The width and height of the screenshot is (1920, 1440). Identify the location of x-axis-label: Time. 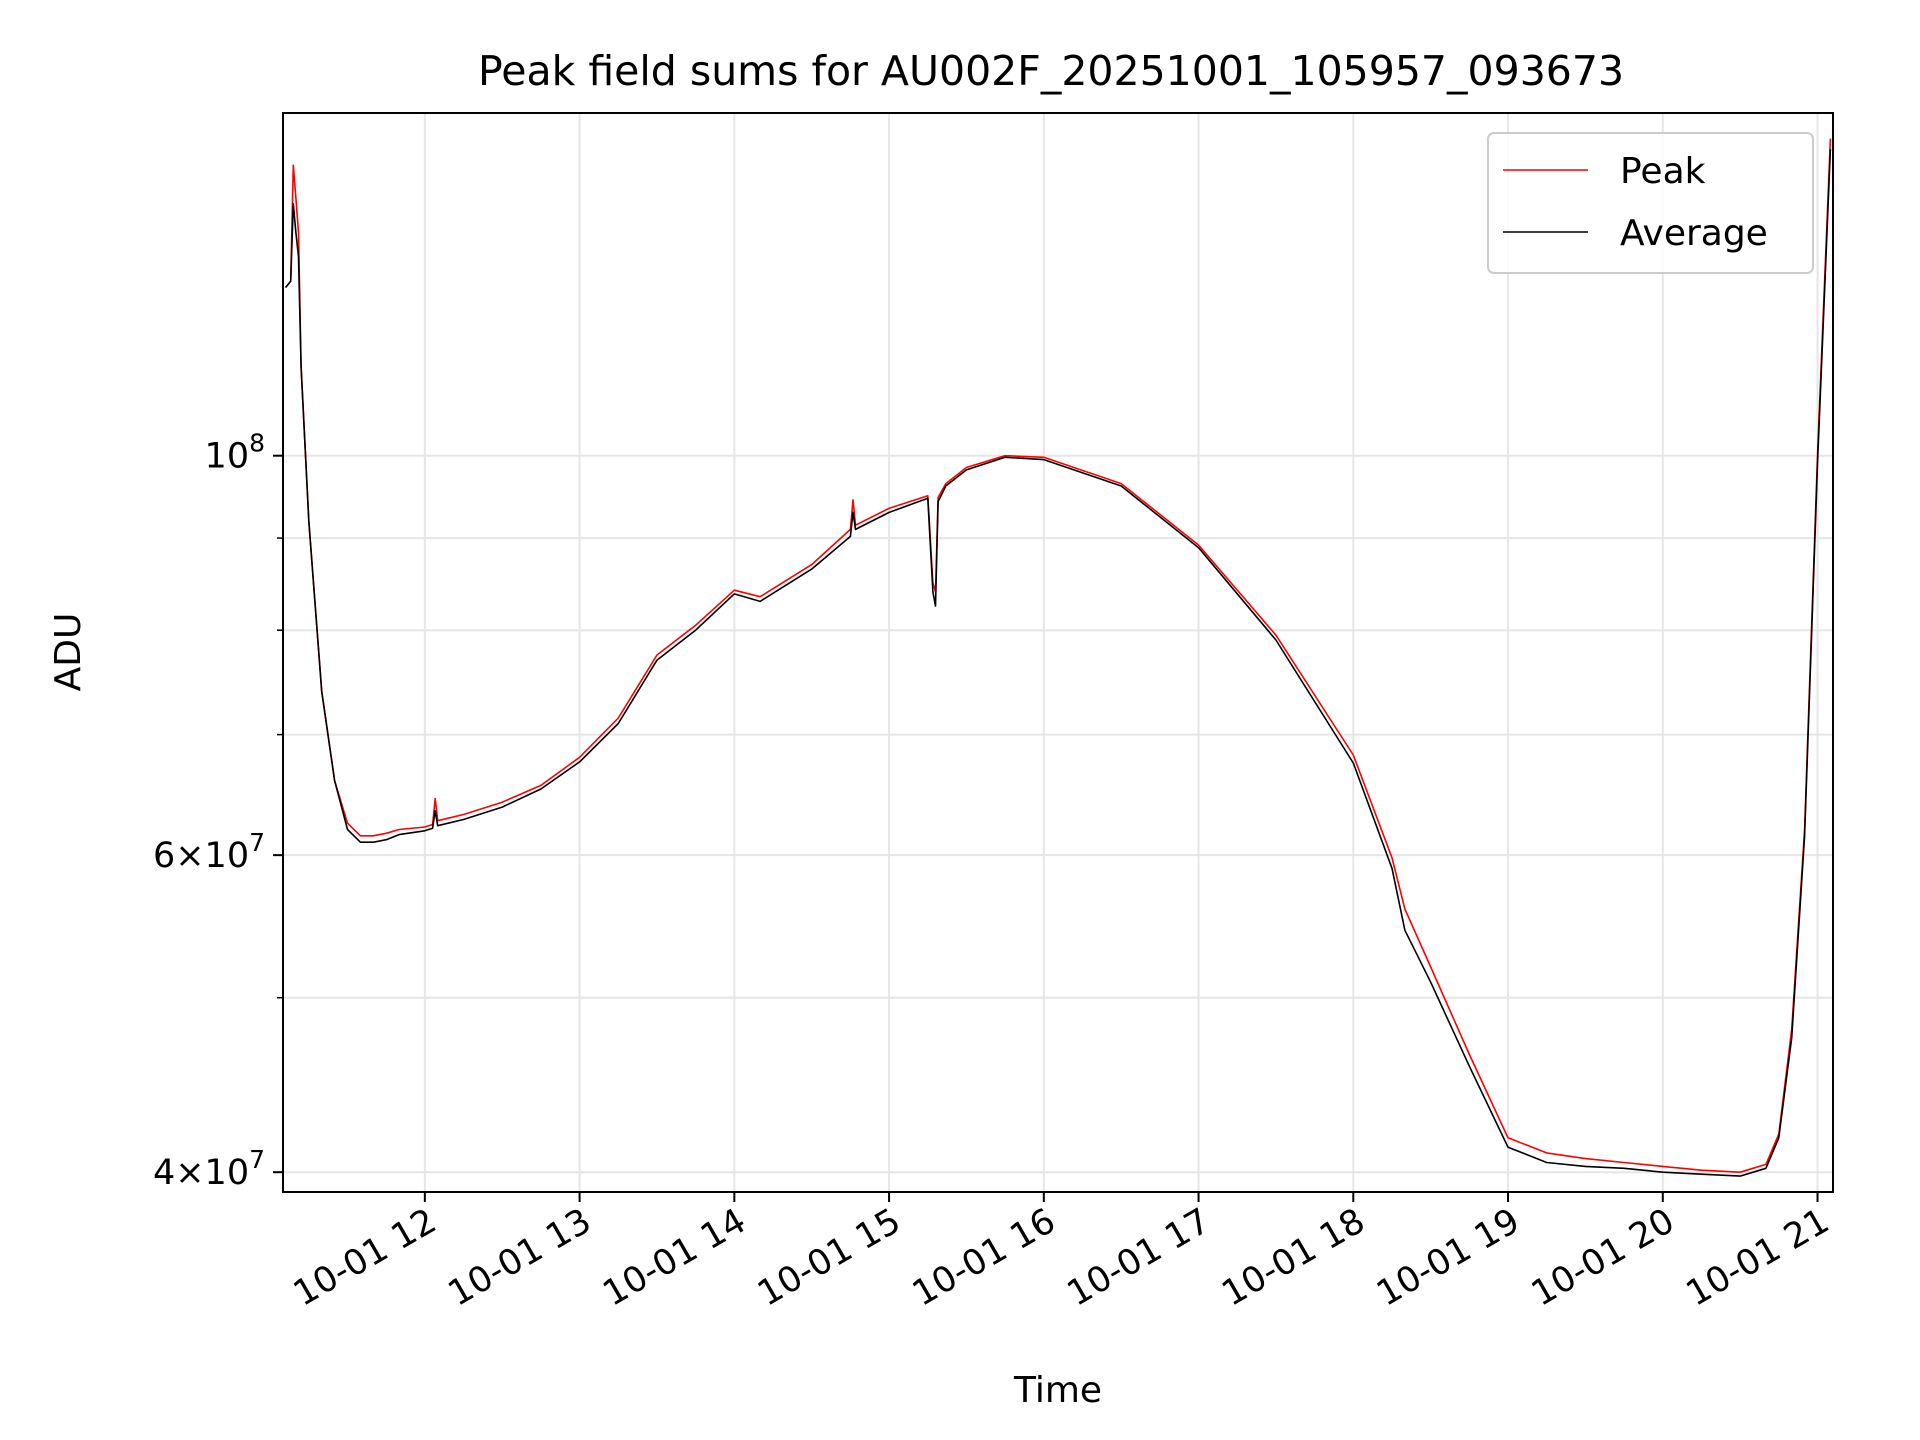
(1057, 1390).